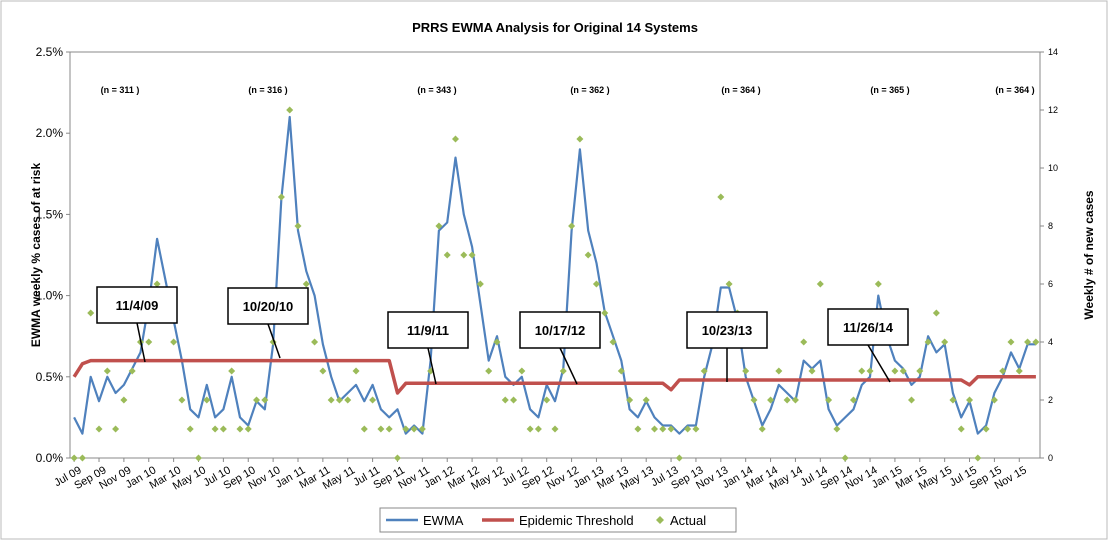 This screenshot has width=1108, height=545. I want to click on y-tick-label: 1.0%, so click(50, 296).